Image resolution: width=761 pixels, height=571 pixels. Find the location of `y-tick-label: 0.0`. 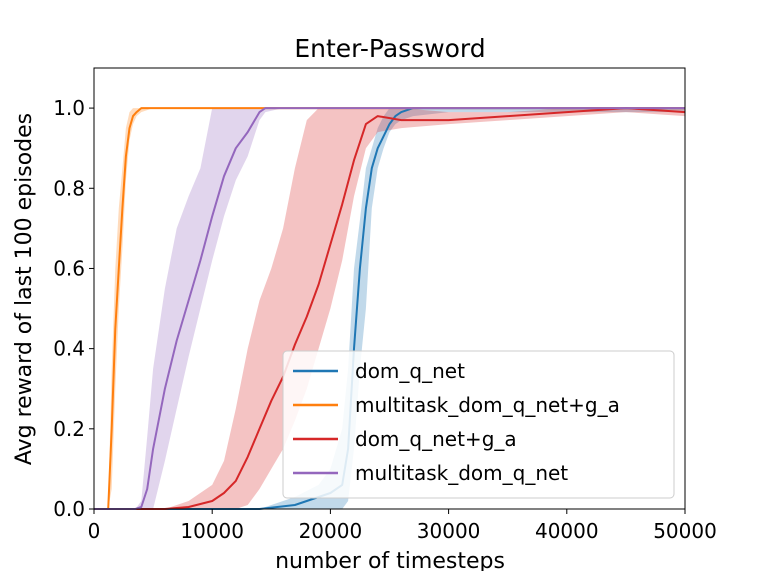

y-tick-label: 0.0 is located at coordinates (69, 509).